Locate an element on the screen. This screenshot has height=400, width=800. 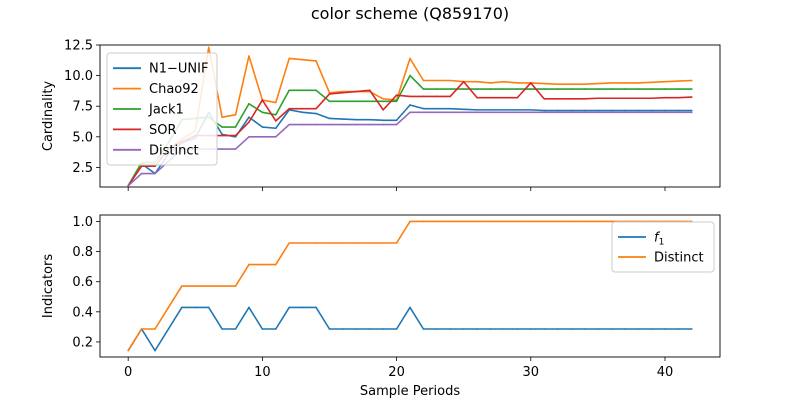
y-tick-label: 12.5 is located at coordinates (78, 46).